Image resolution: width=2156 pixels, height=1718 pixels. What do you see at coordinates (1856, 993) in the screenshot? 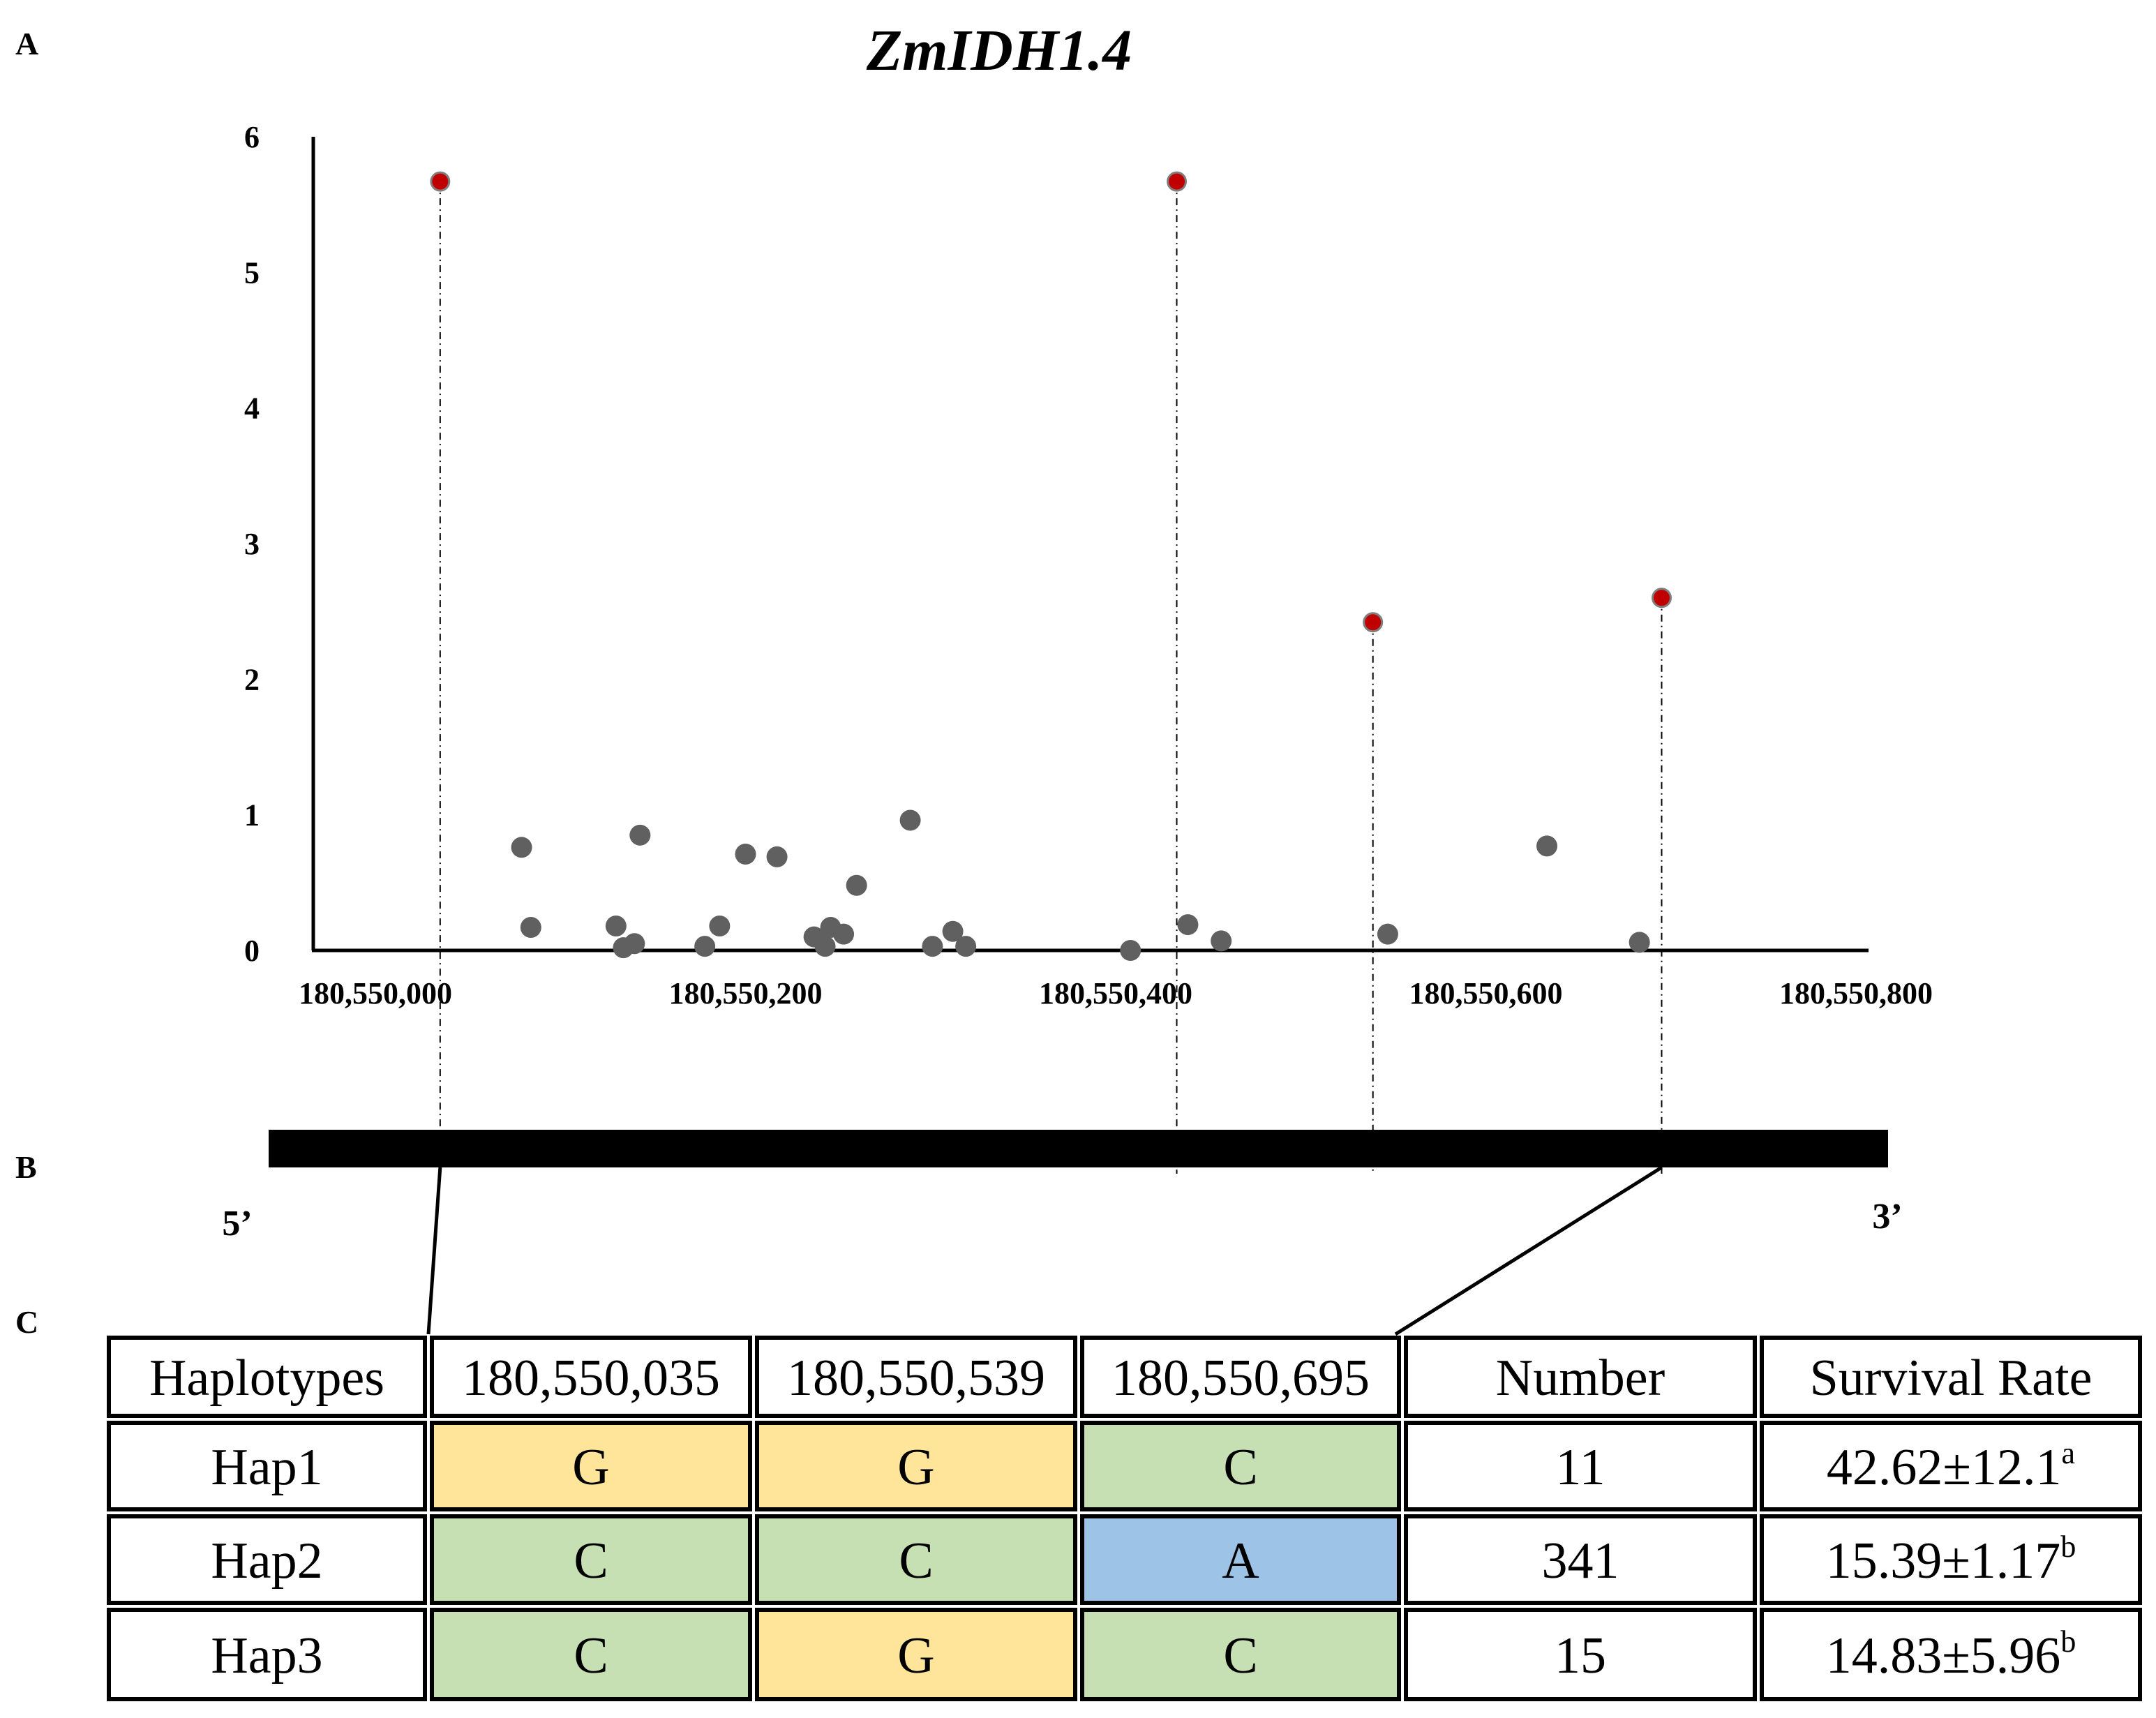
I see `x-tick-label: 180,550,800` at bounding box center [1856, 993].